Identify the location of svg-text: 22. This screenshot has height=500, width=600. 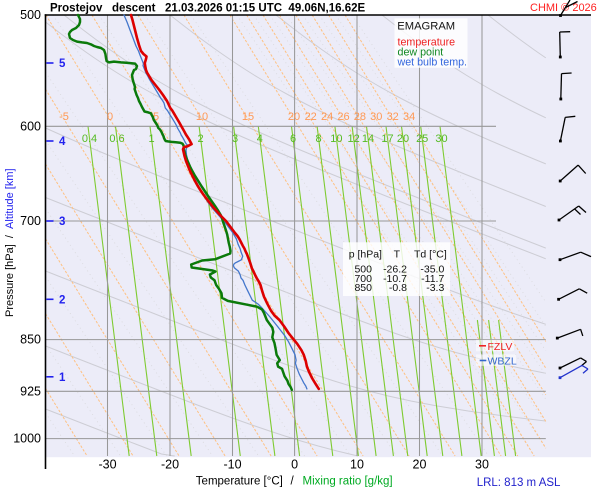
(311, 117).